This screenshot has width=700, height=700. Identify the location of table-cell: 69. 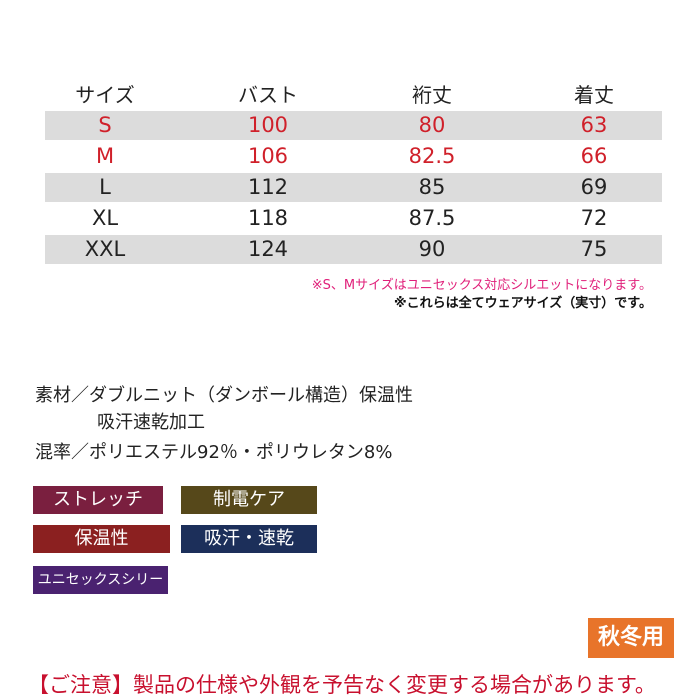
(594, 187).